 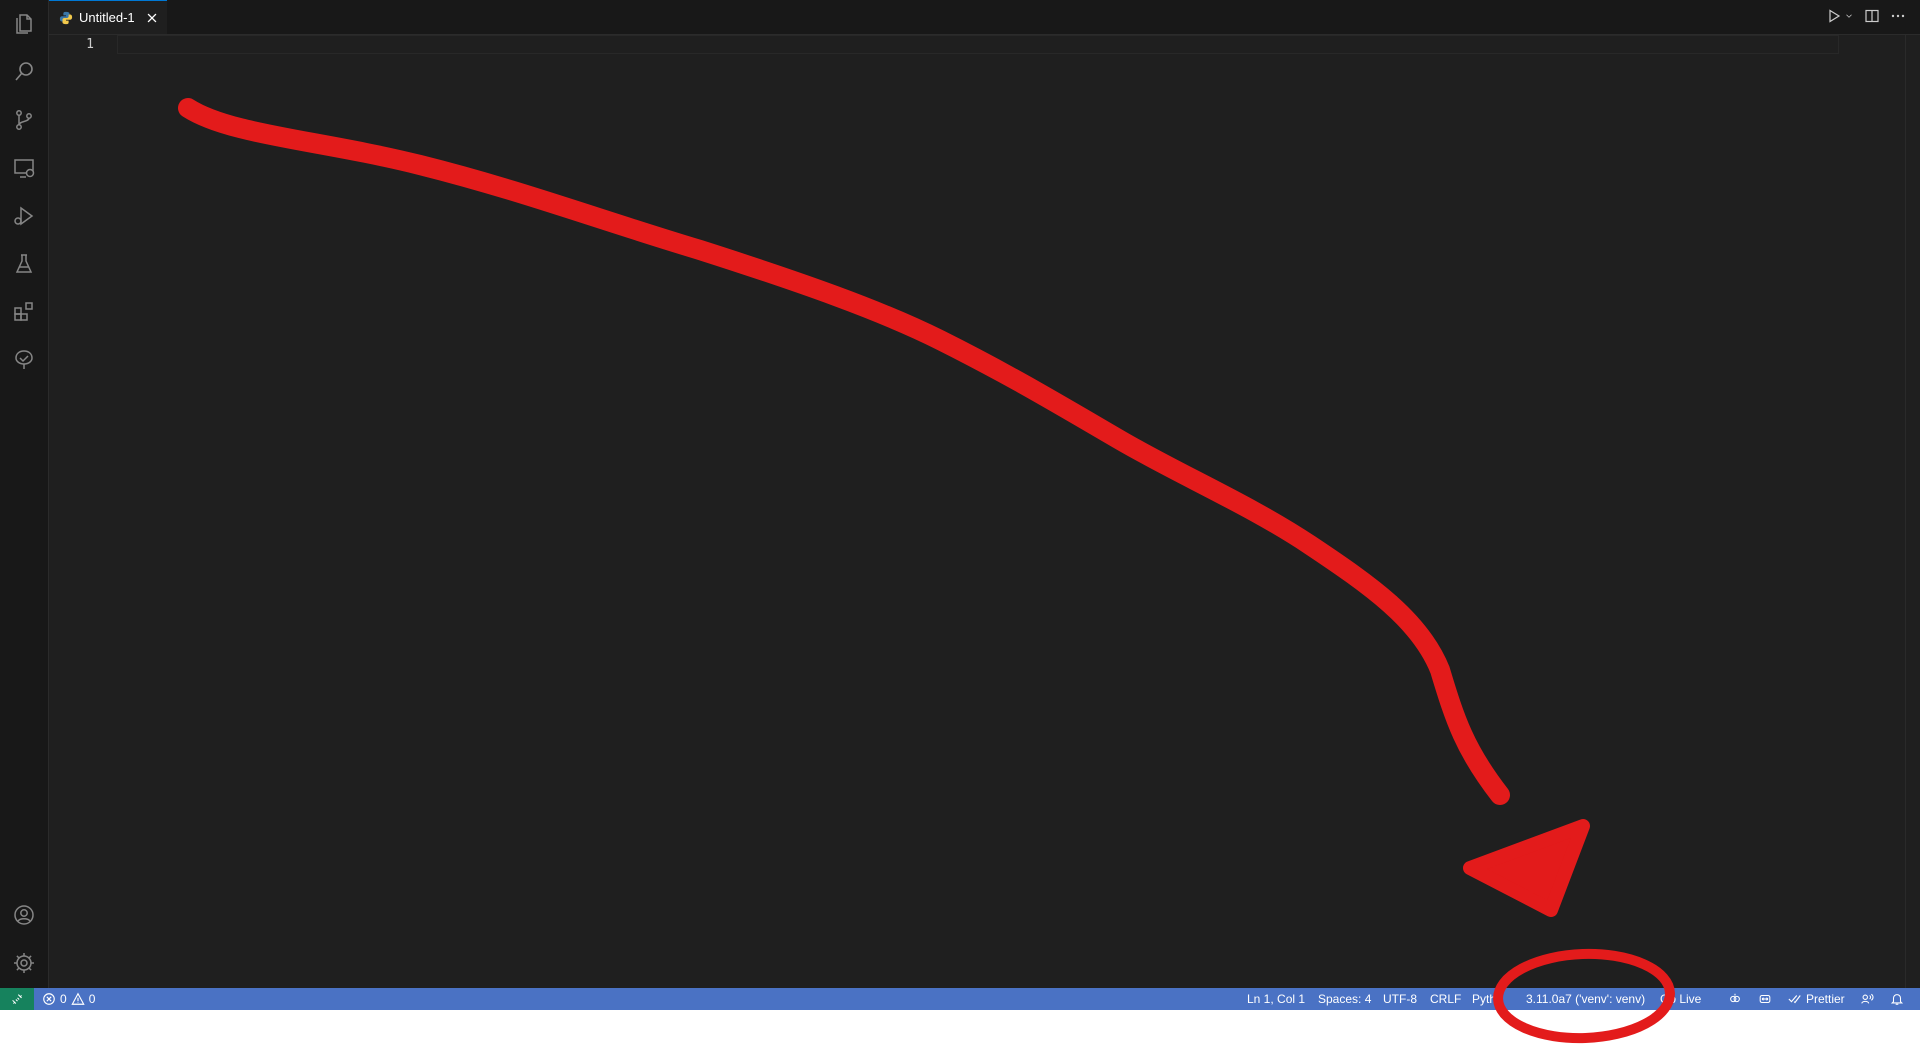 What do you see at coordinates (24, 312) in the screenshot?
I see `extensions-icon` at bounding box center [24, 312].